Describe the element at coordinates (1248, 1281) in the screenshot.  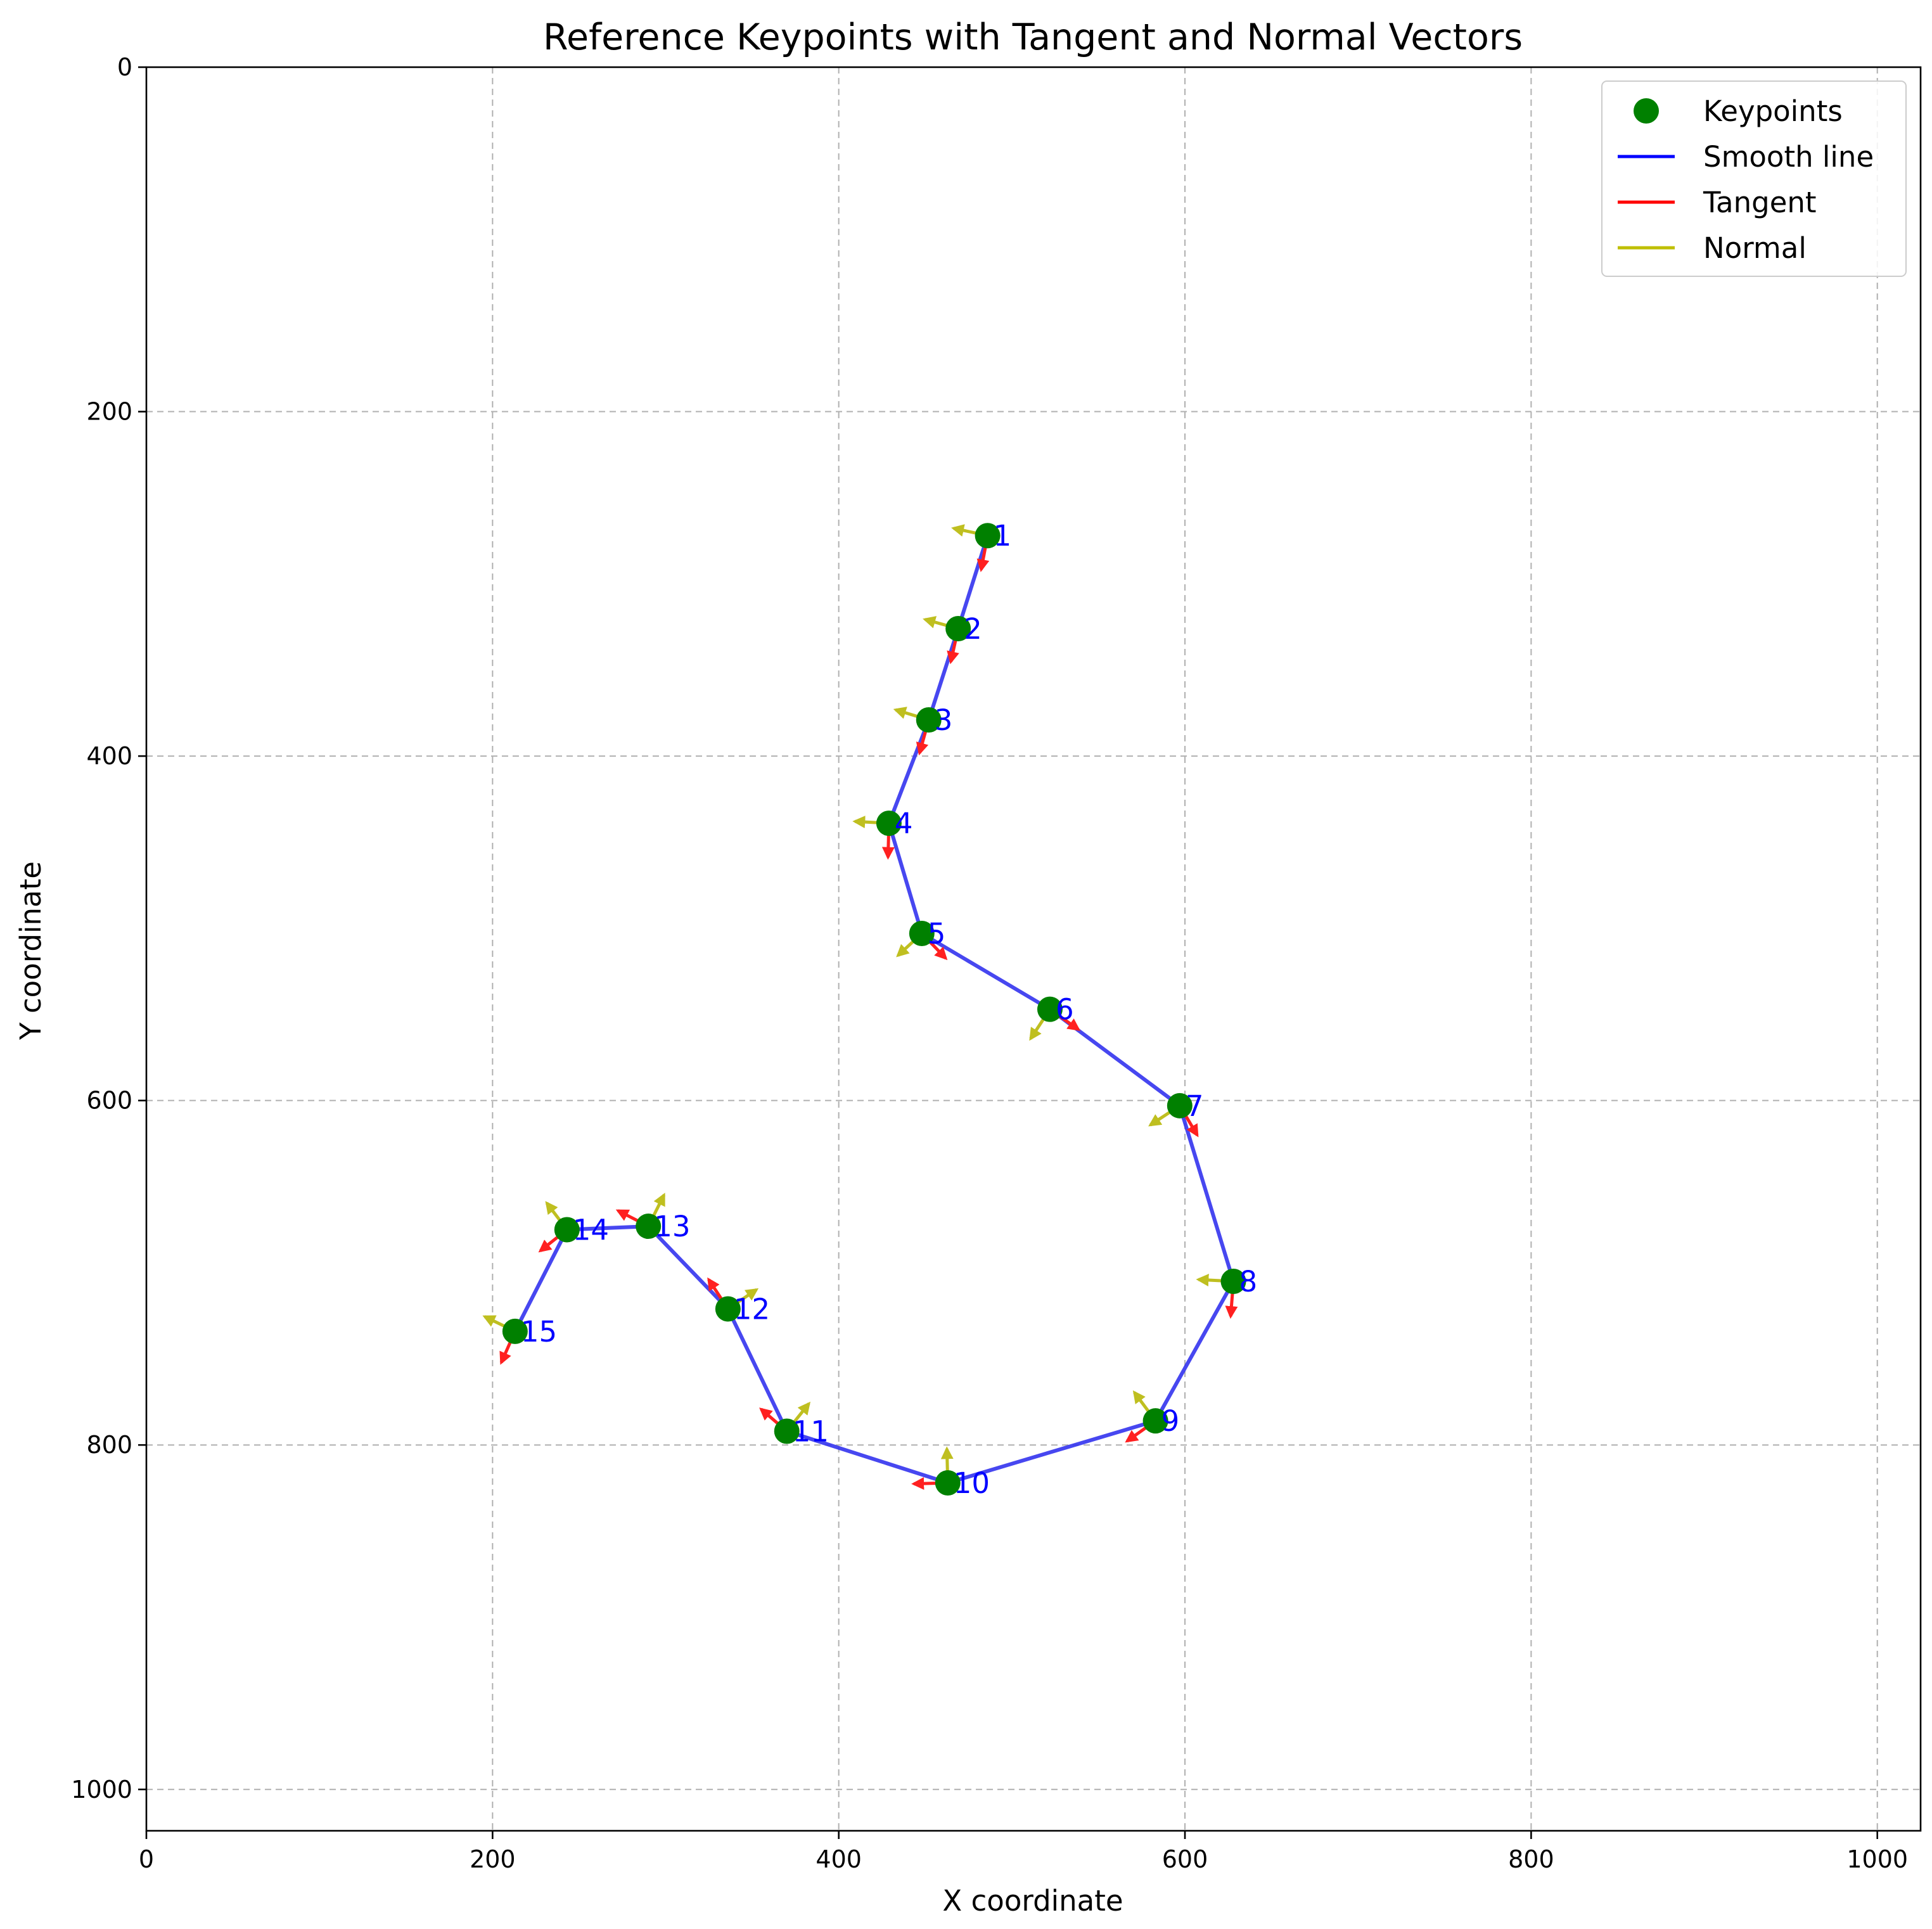
I see `keypoint-label-8: 8` at that location.